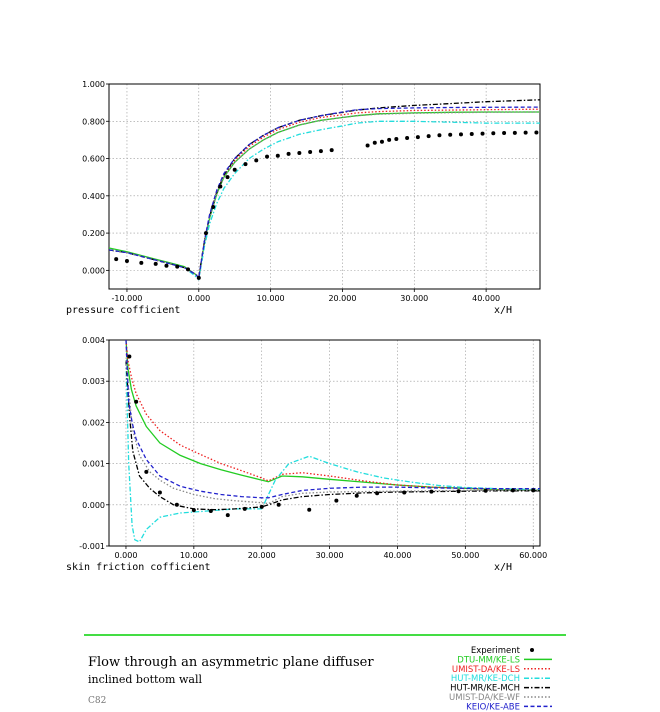  I want to click on x-tick-label: 50.000, so click(465, 555).